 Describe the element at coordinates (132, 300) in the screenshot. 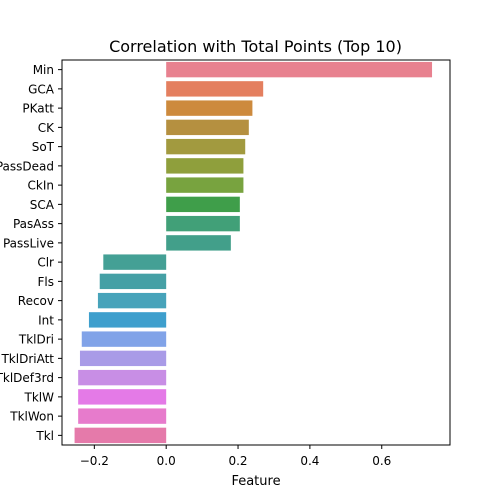

I see `bar-recov` at that location.